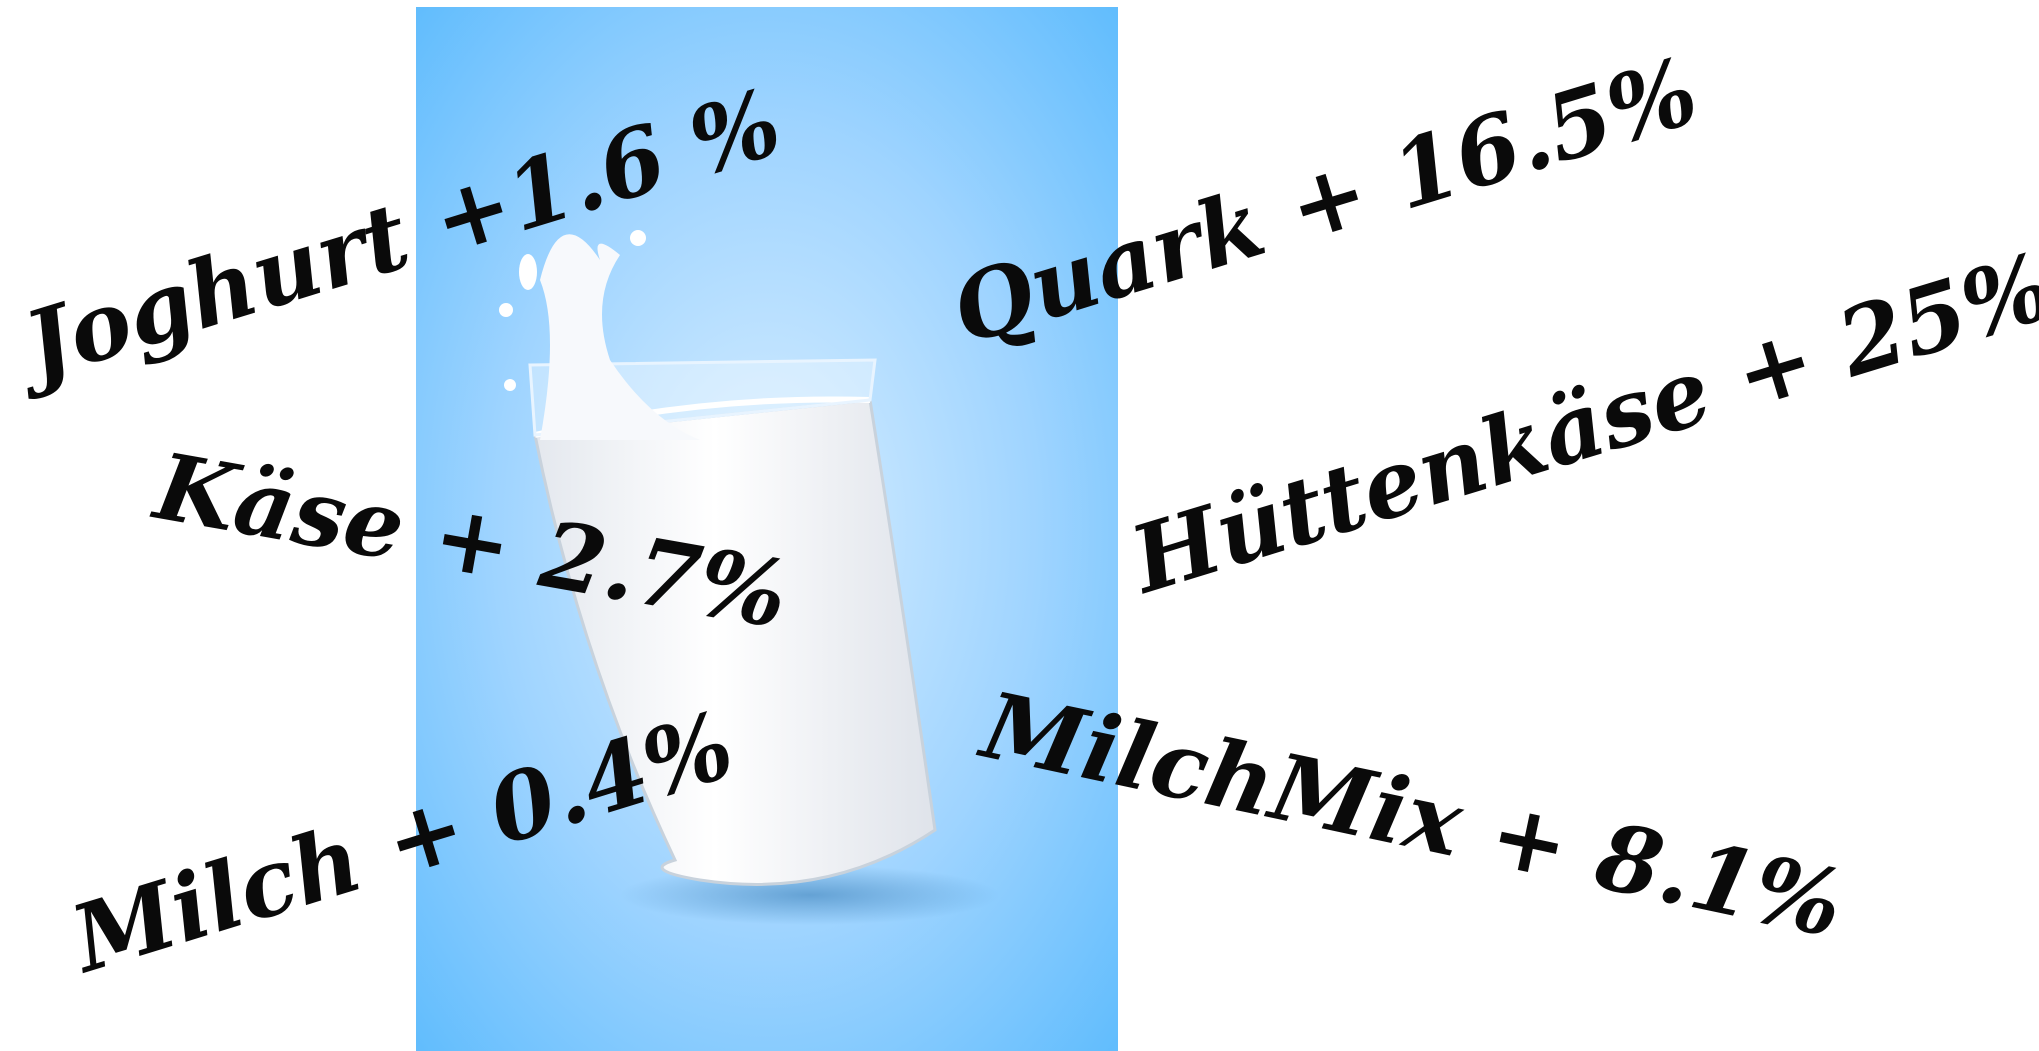 The width and height of the screenshot is (2039, 1051). I want to click on milk-glass, so click(718, 558).